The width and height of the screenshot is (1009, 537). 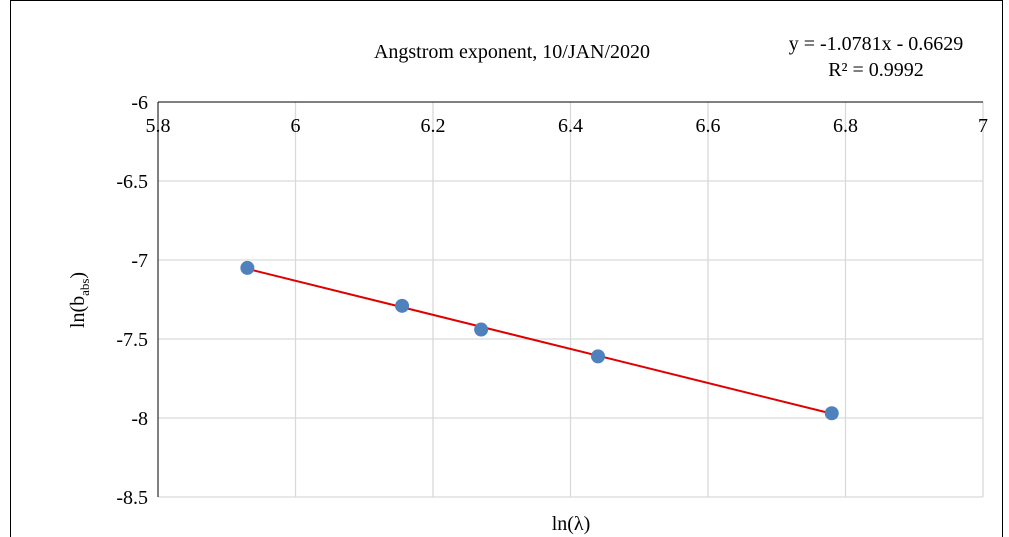 I want to click on trendline-r2: R² = 0.9992, so click(x=876, y=70).